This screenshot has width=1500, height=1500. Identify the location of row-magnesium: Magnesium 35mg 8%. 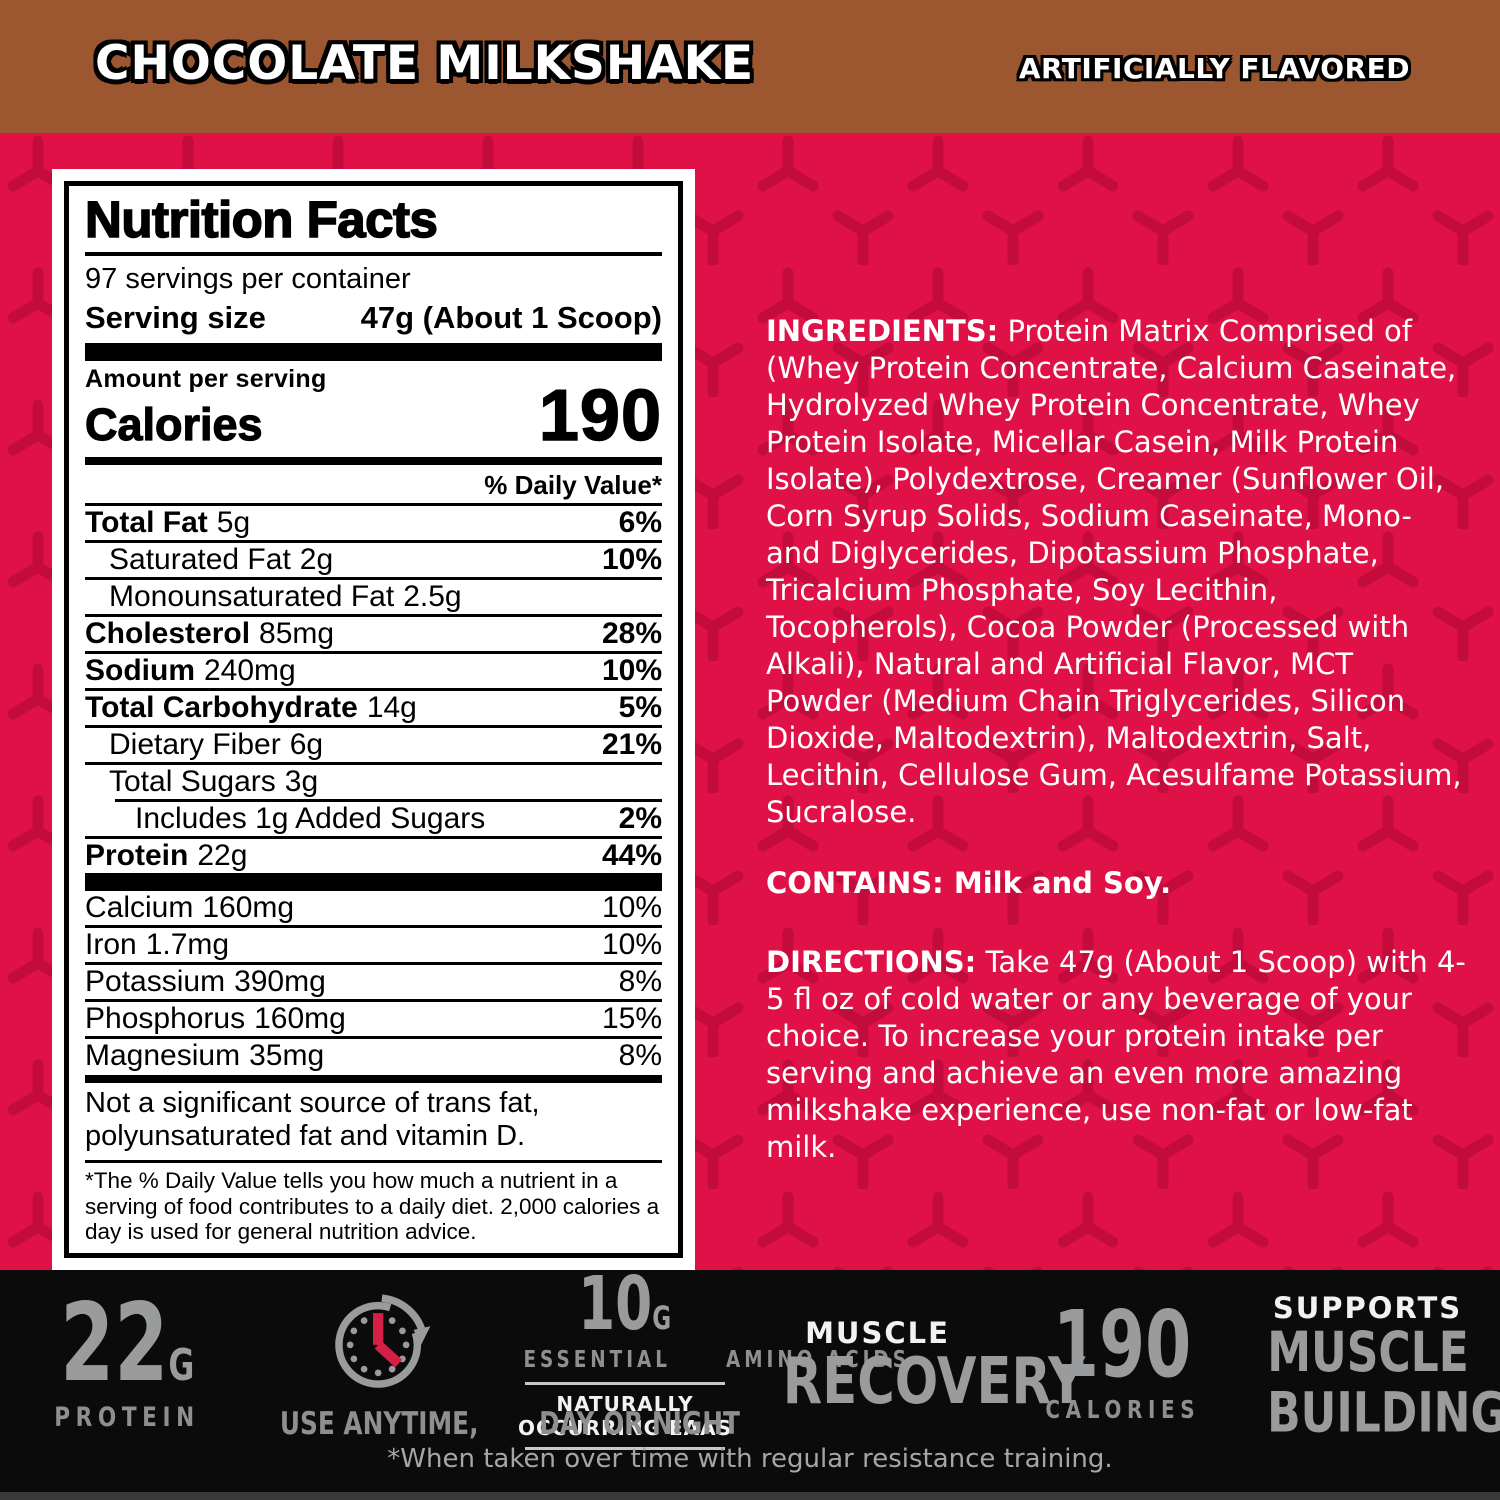
(373, 1054).